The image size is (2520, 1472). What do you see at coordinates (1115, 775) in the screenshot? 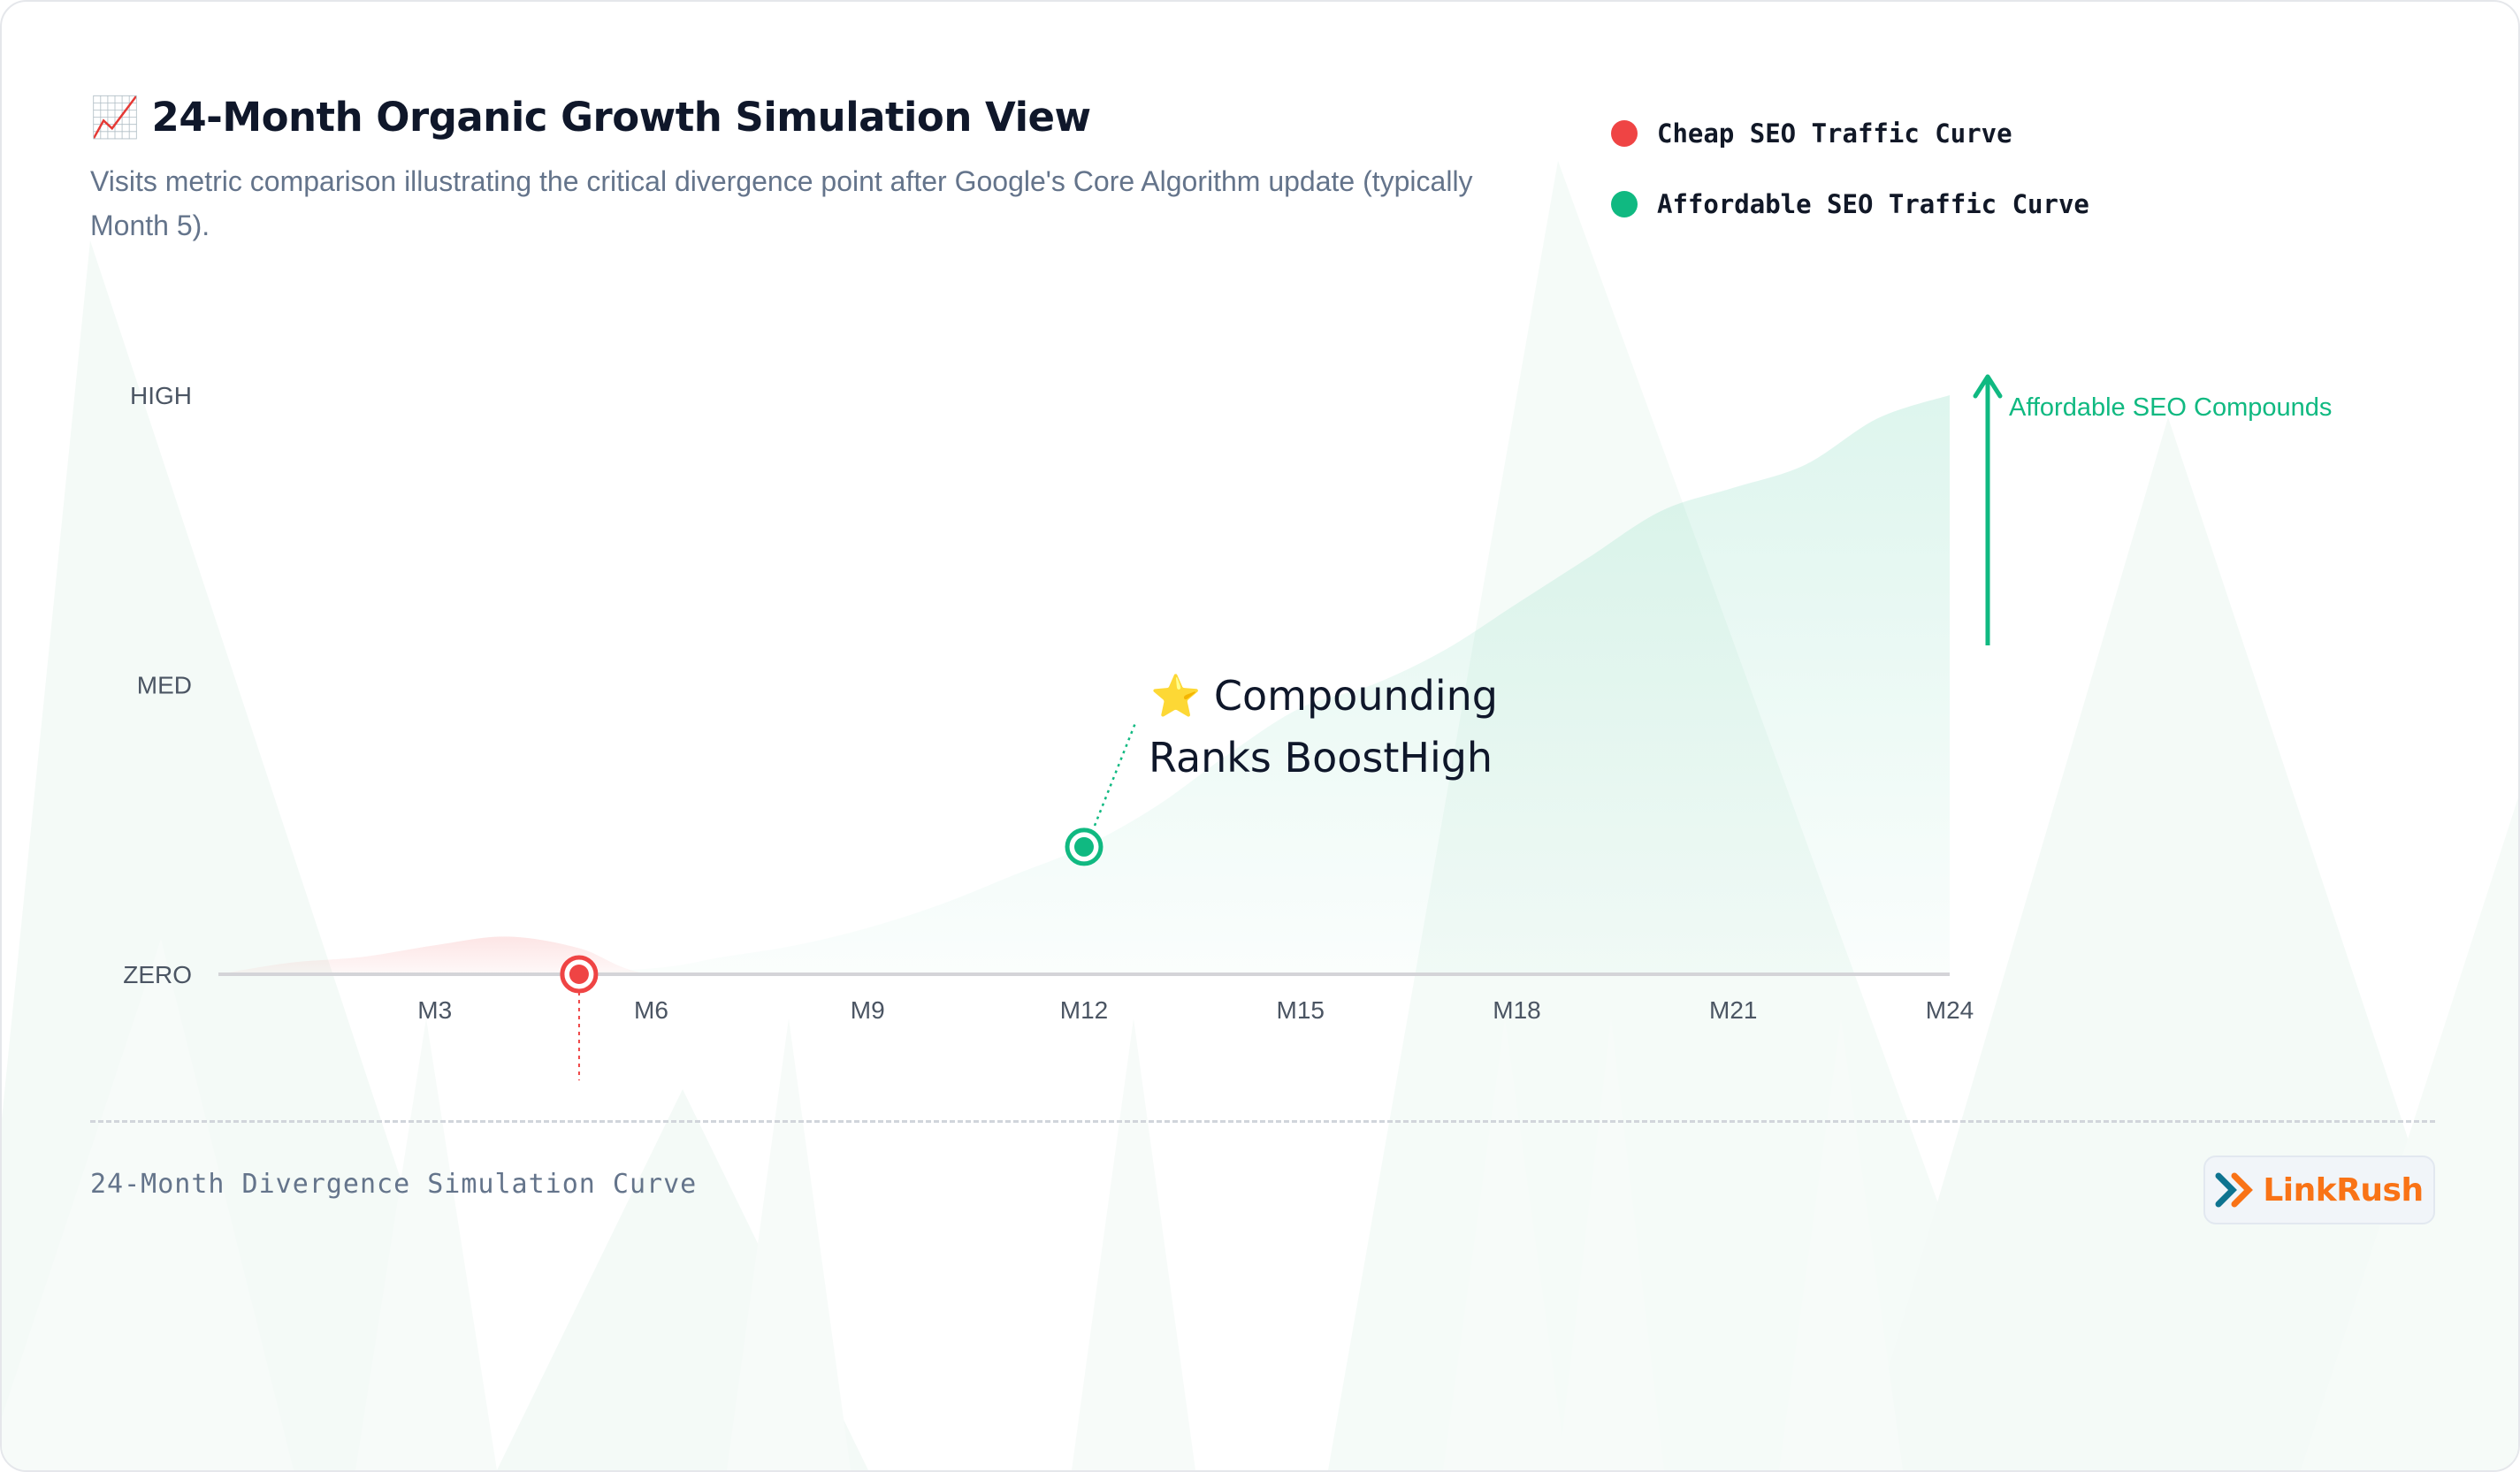
I see `affordable-marker-leader` at bounding box center [1115, 775].